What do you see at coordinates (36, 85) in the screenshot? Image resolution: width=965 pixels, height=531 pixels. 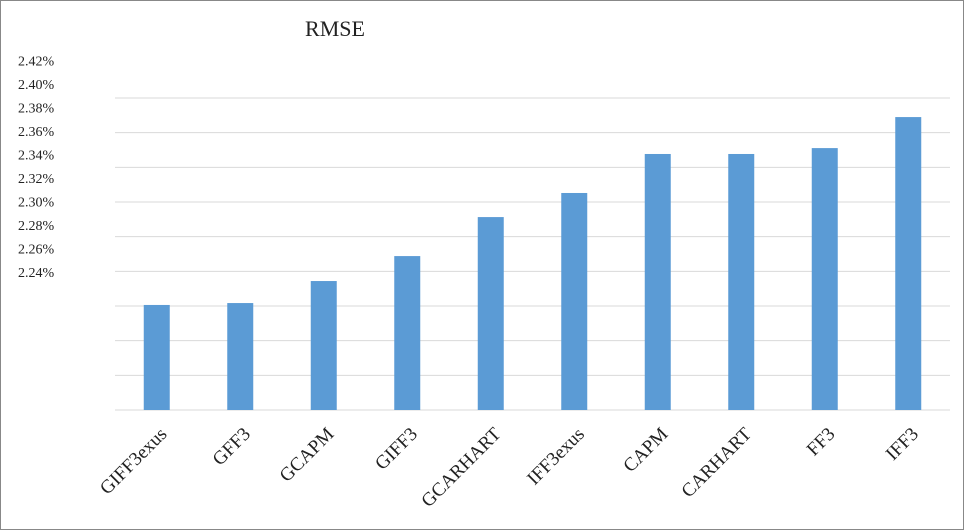 I see `y-tick-label: 2.40%` at bounding box center [36, 85].